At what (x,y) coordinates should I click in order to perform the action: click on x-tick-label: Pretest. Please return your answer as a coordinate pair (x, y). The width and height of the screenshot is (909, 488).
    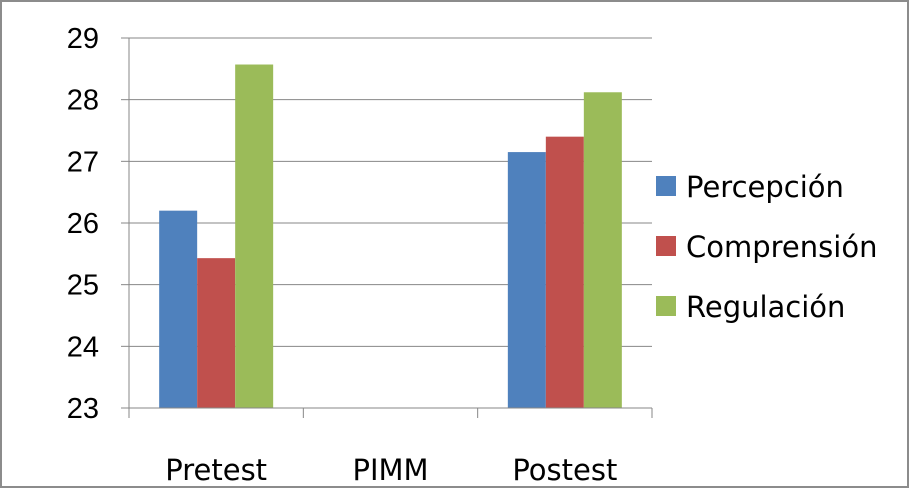
    Looking at the image, I should click on (216, 469).